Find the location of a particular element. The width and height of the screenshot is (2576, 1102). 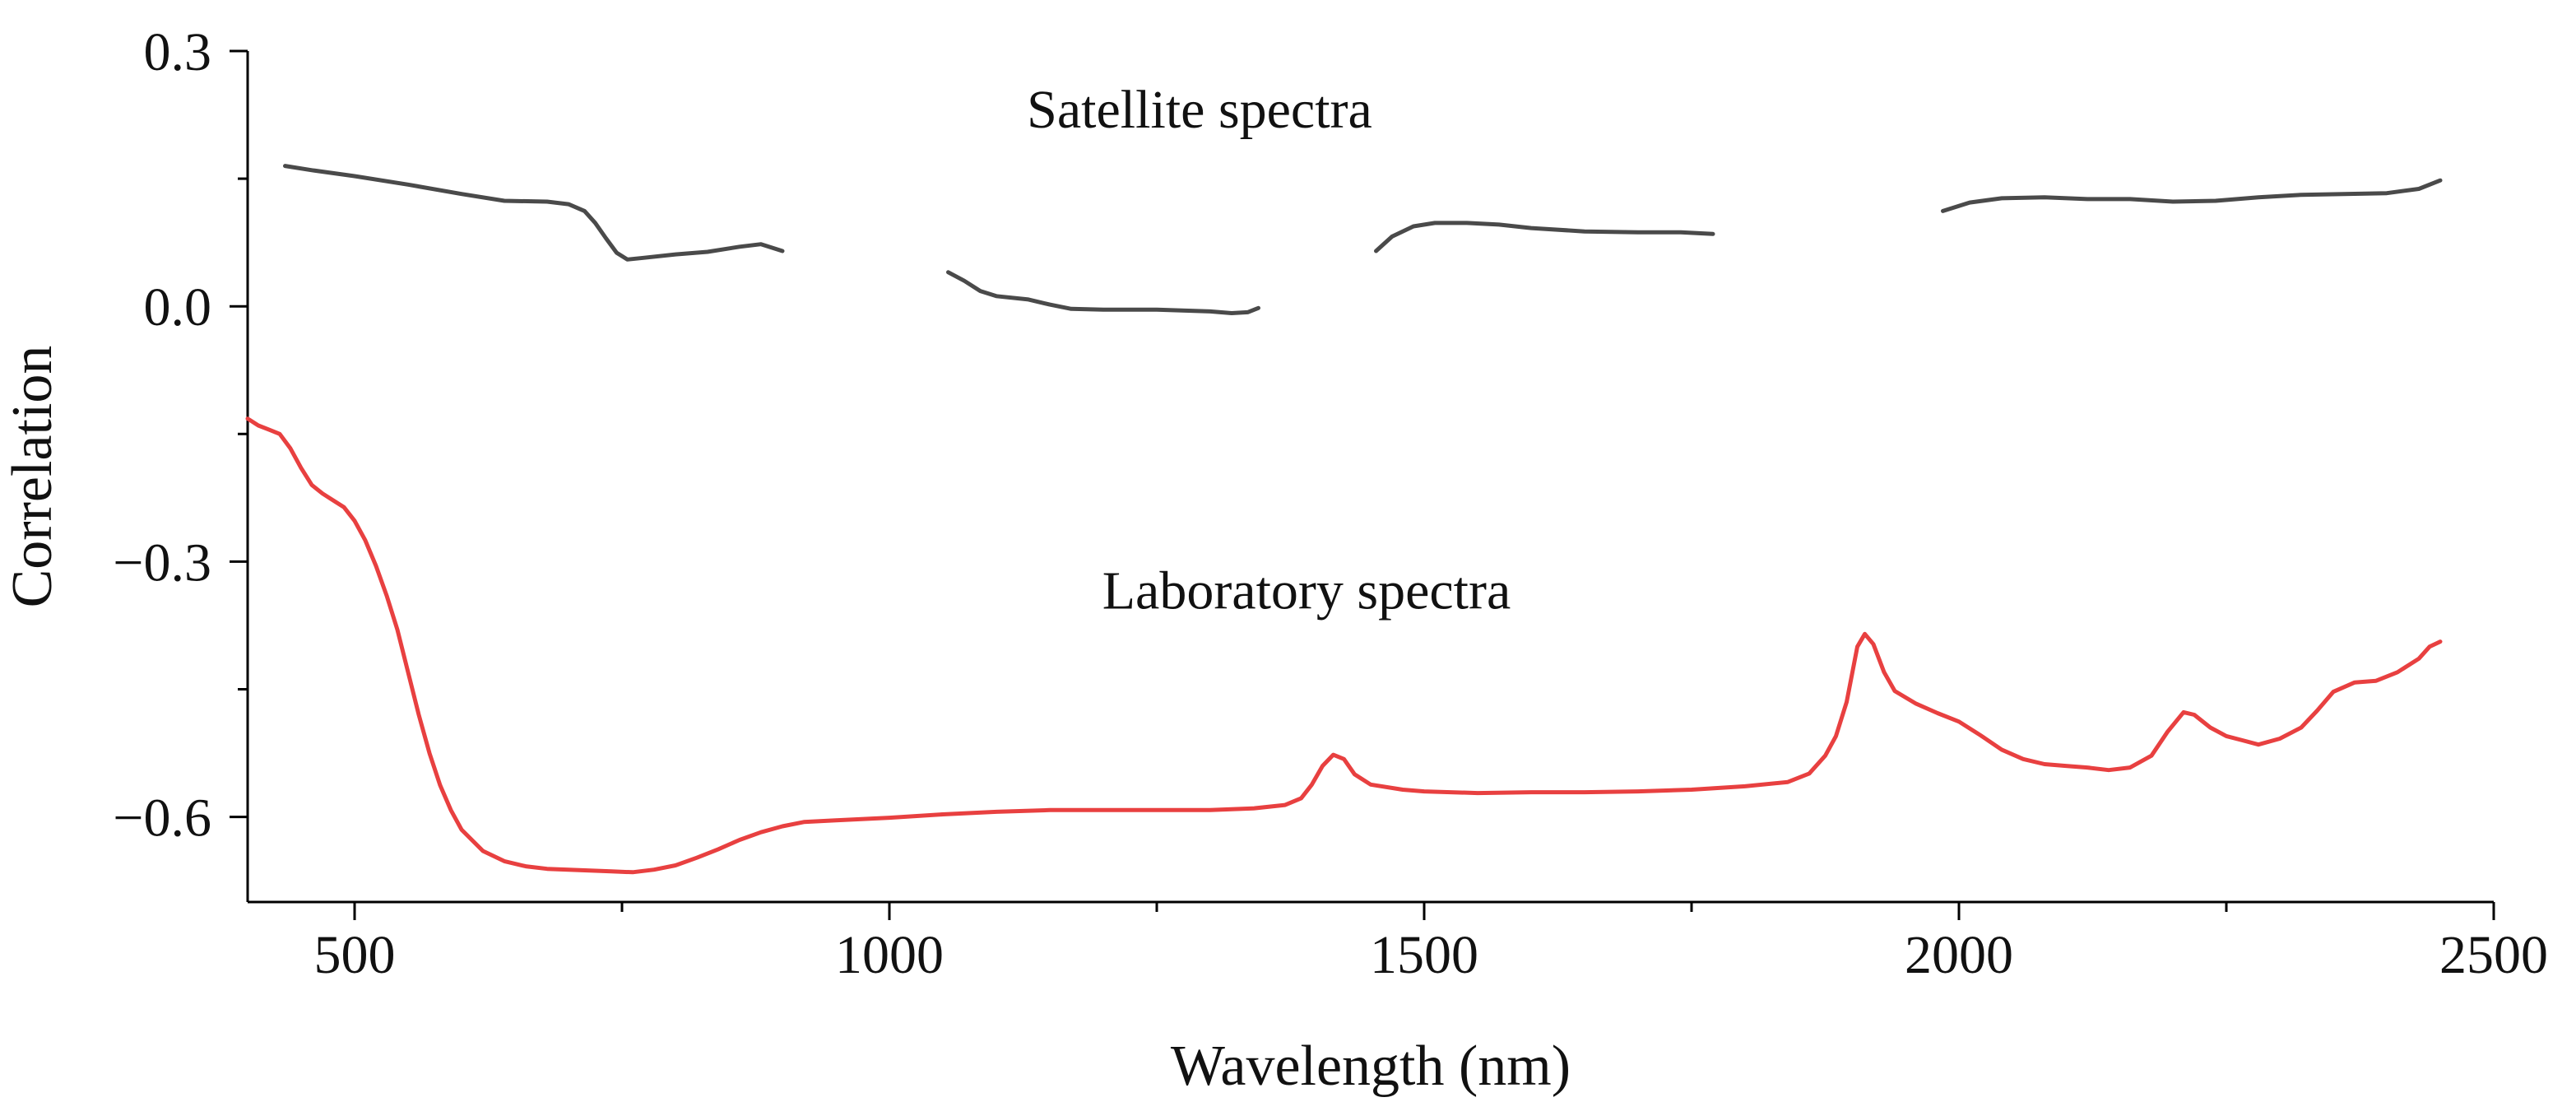

x-tick-label: 1000 is located at coordinates (889, 955).